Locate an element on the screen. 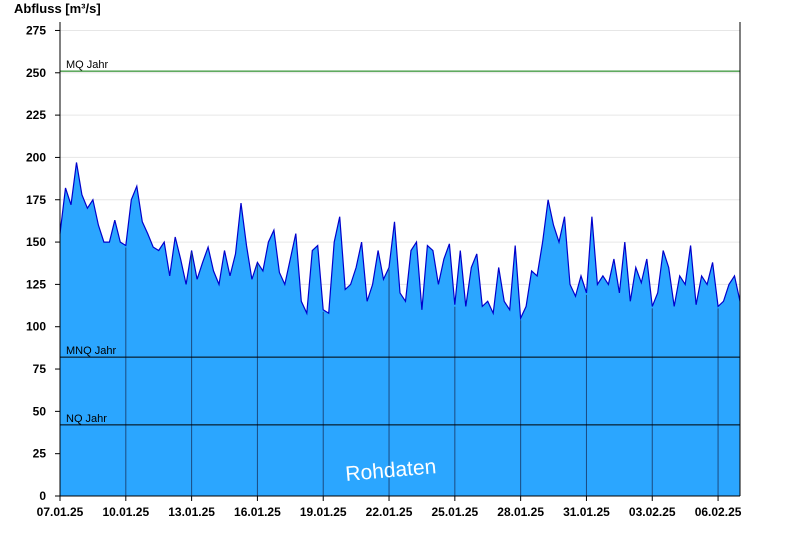 Image resolution: width=800 pixels, height=550 pixels. y-tick-label: 275 is located at coordinates (36, 30).